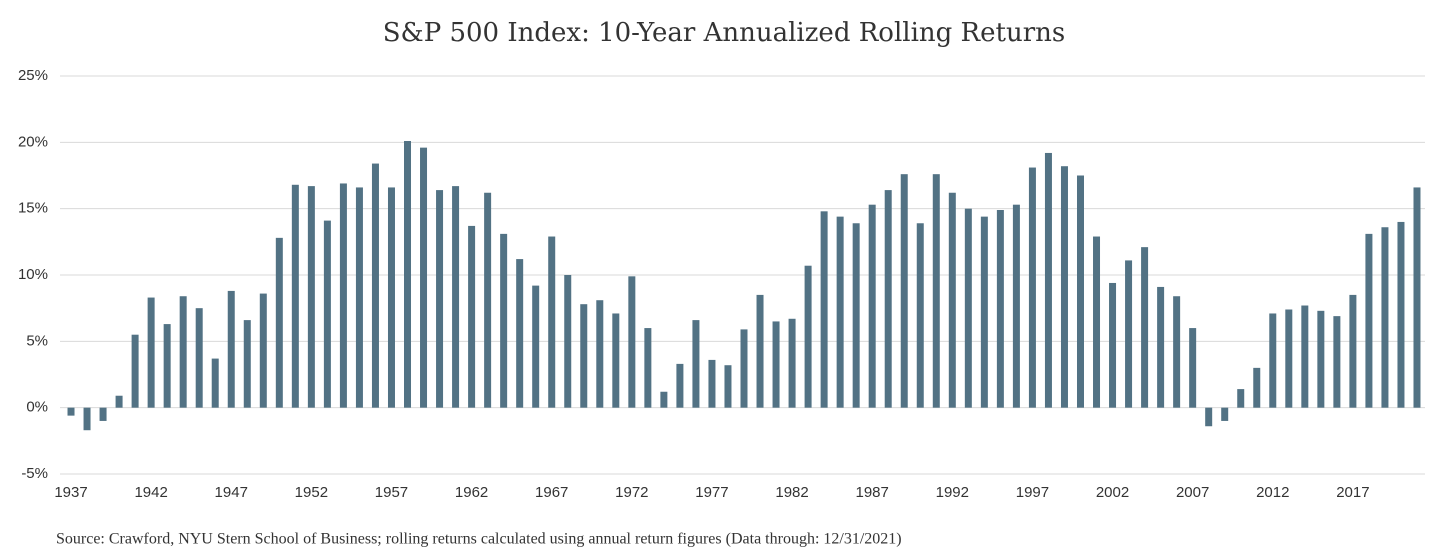 This screenshot has height=560, width=1449. What do you see at coordinates (33, 274) in the screenshot?
I see `y-tick-label: 10%` at bounding box center [33, 274].